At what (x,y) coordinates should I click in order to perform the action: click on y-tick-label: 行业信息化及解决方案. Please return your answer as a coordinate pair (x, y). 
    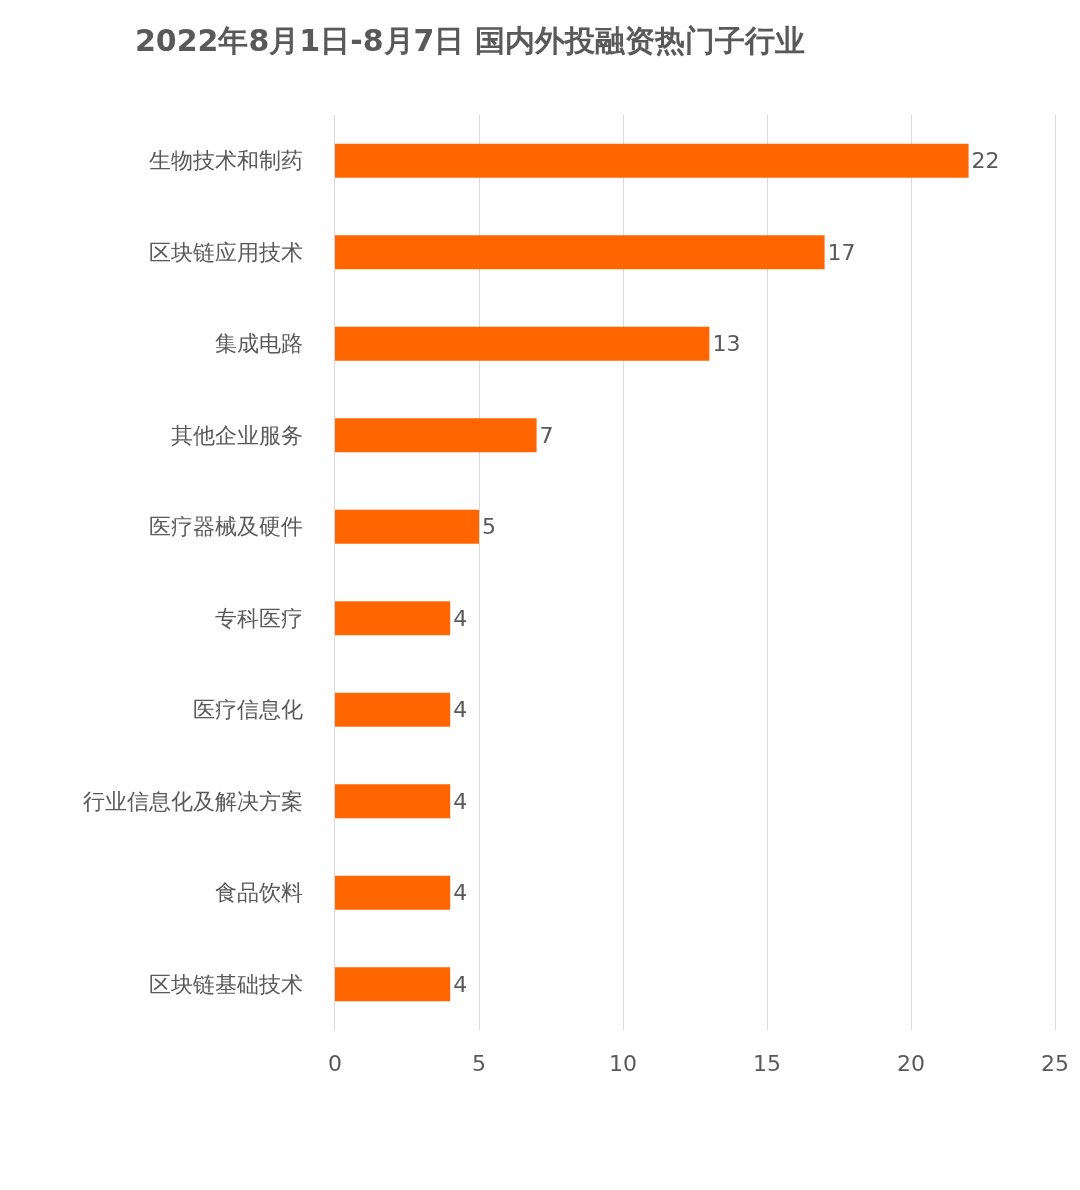
    Looking at the image, I should click on (193, 801).